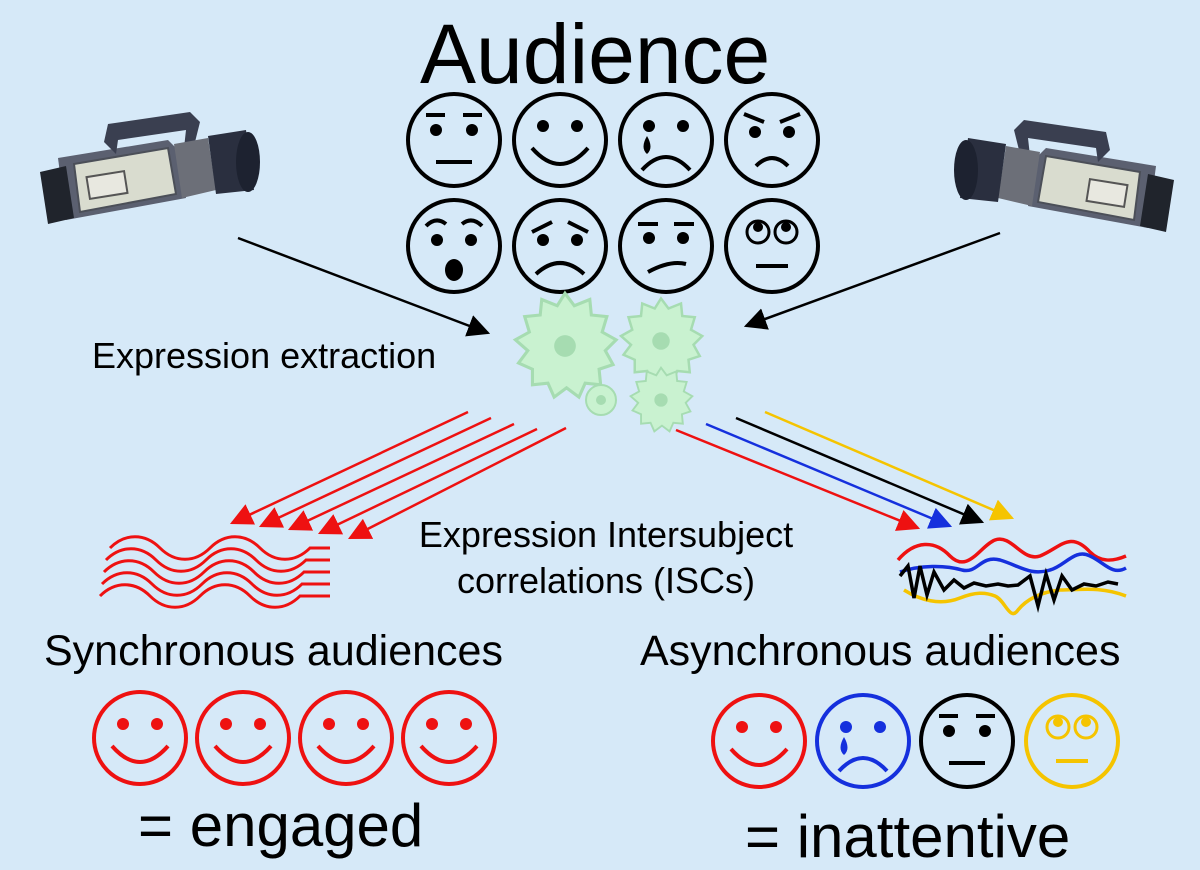 Image resolution: width=1200 pixels, height=870 pixels. What do you see at coordinates (560, 140) in the screenshot?
I see `face-happy-icon` at bounding box center [560, 140].